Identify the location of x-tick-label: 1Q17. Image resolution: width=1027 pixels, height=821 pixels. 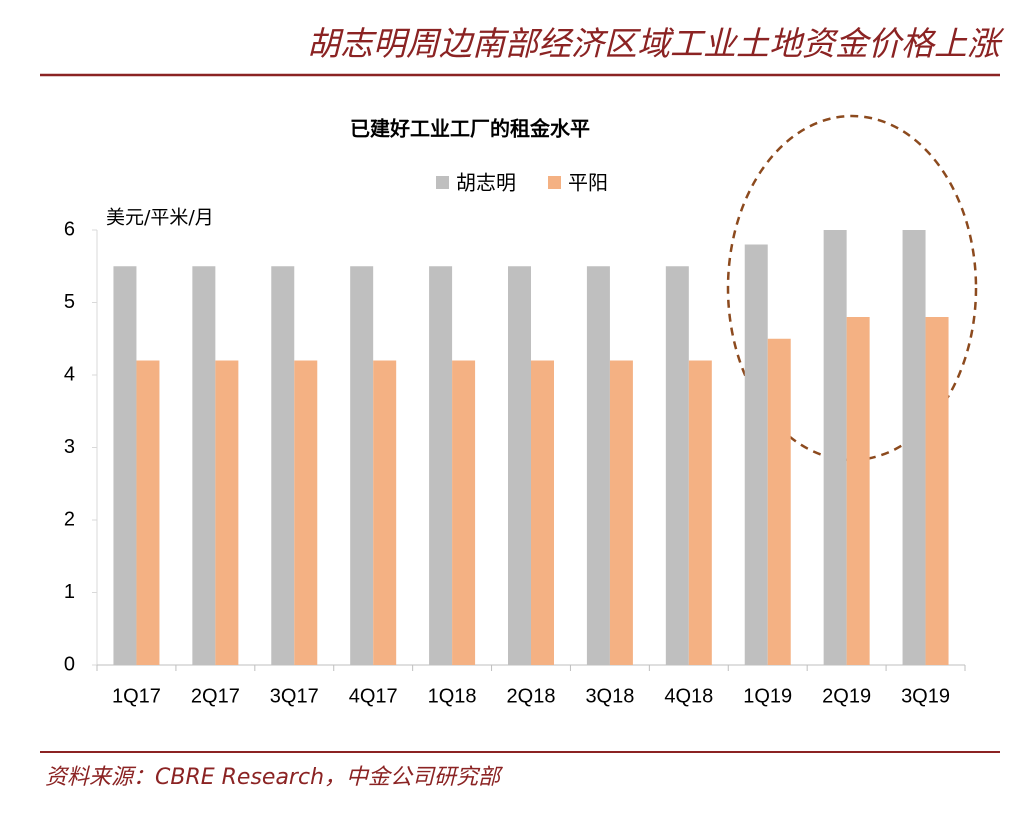
(136, 696).